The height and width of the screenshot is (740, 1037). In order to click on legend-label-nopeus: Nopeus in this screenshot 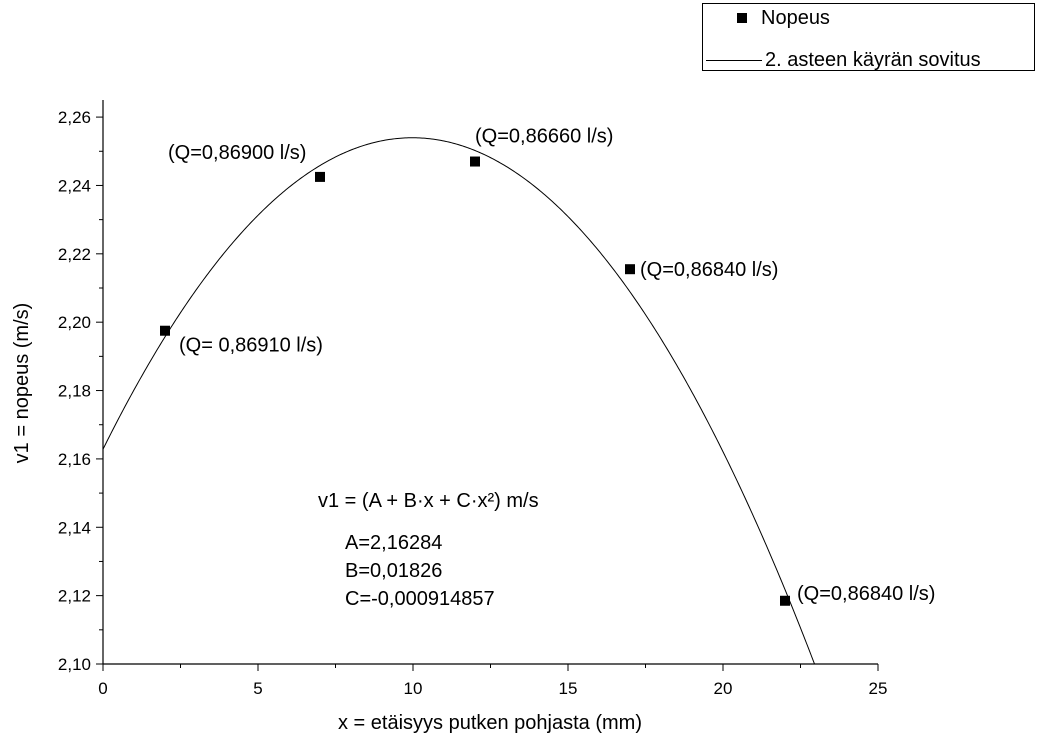, I will do `click(795, 18)`.